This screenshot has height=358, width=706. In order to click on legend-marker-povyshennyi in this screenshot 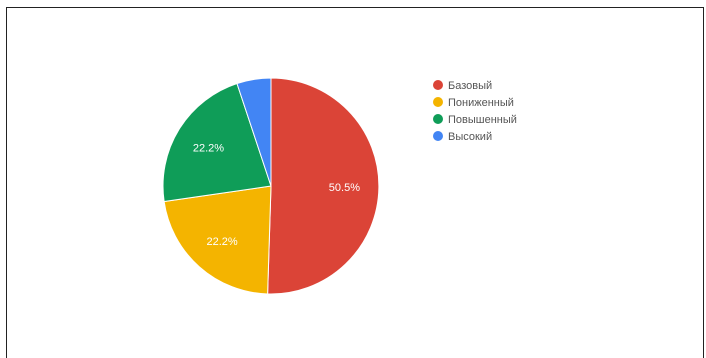, I will do `click(438, 119)`.